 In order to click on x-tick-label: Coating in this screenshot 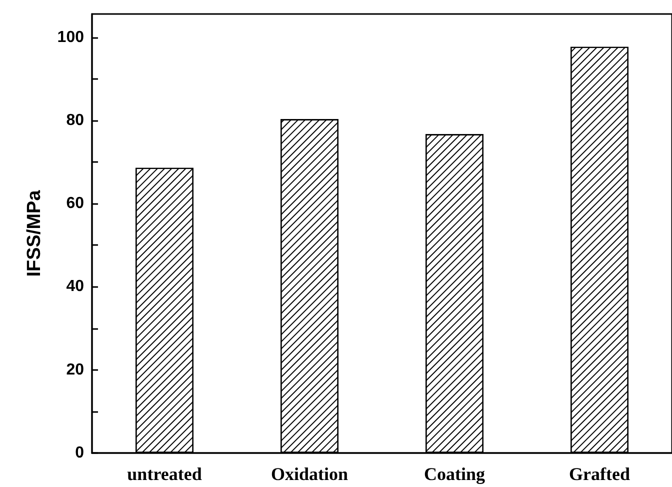, I will do `click(455, 474)`.